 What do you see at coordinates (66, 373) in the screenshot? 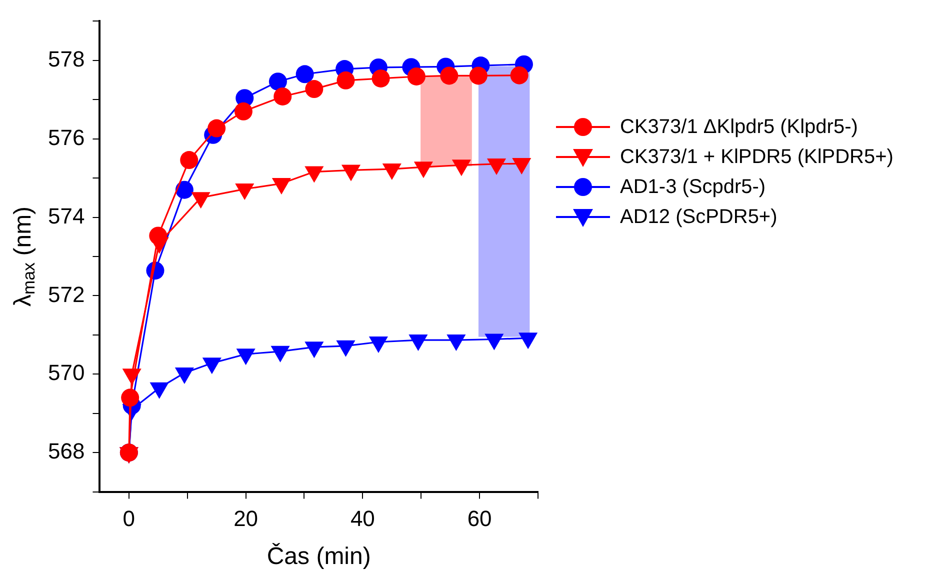
I see `y-tick-label: 570` at bounding box center [66, 373].